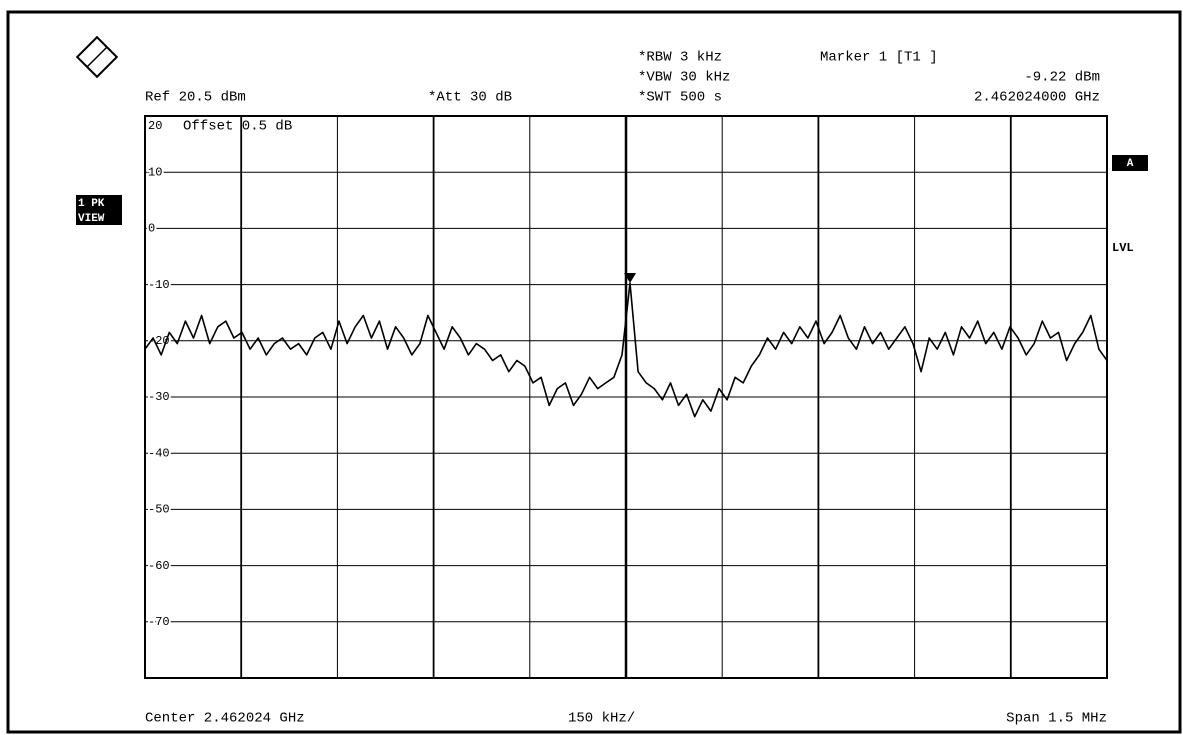 The width and height of the screenshot is (1183, 735). I want to click on side-label: A, so click(1130, 164).